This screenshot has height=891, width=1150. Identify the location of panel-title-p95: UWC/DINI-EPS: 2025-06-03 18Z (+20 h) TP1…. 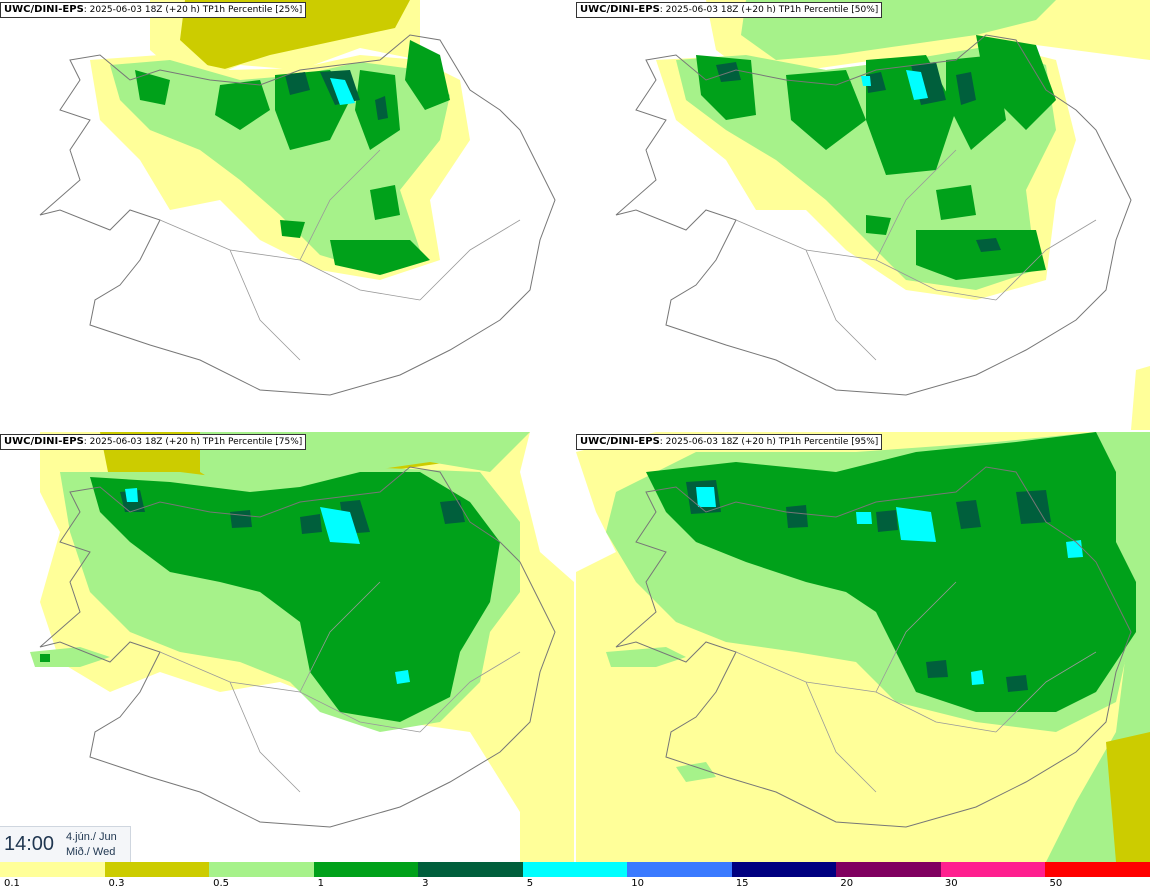
(729, 442).